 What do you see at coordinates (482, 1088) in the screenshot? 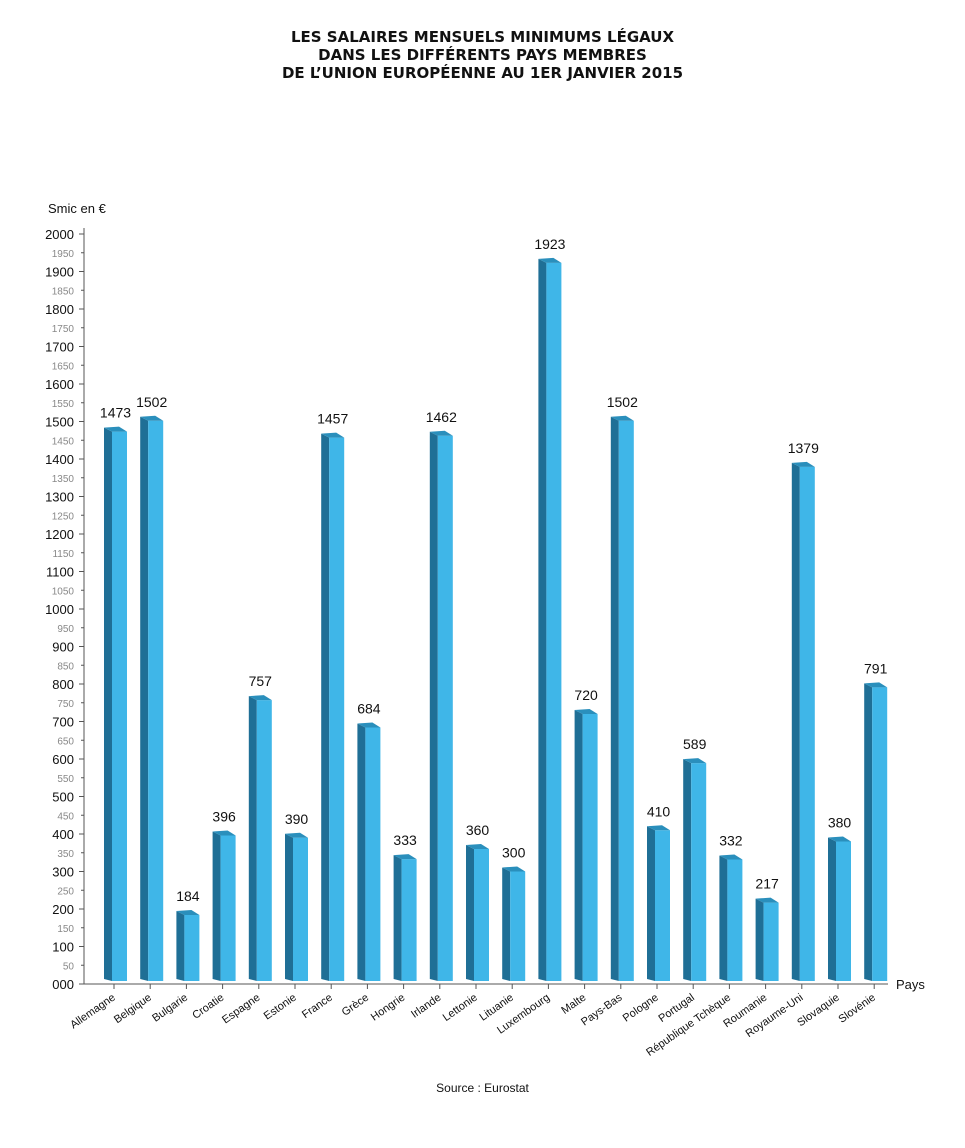
I see `source-note: Source : Eurostat` at bounding box center [482, 1088].